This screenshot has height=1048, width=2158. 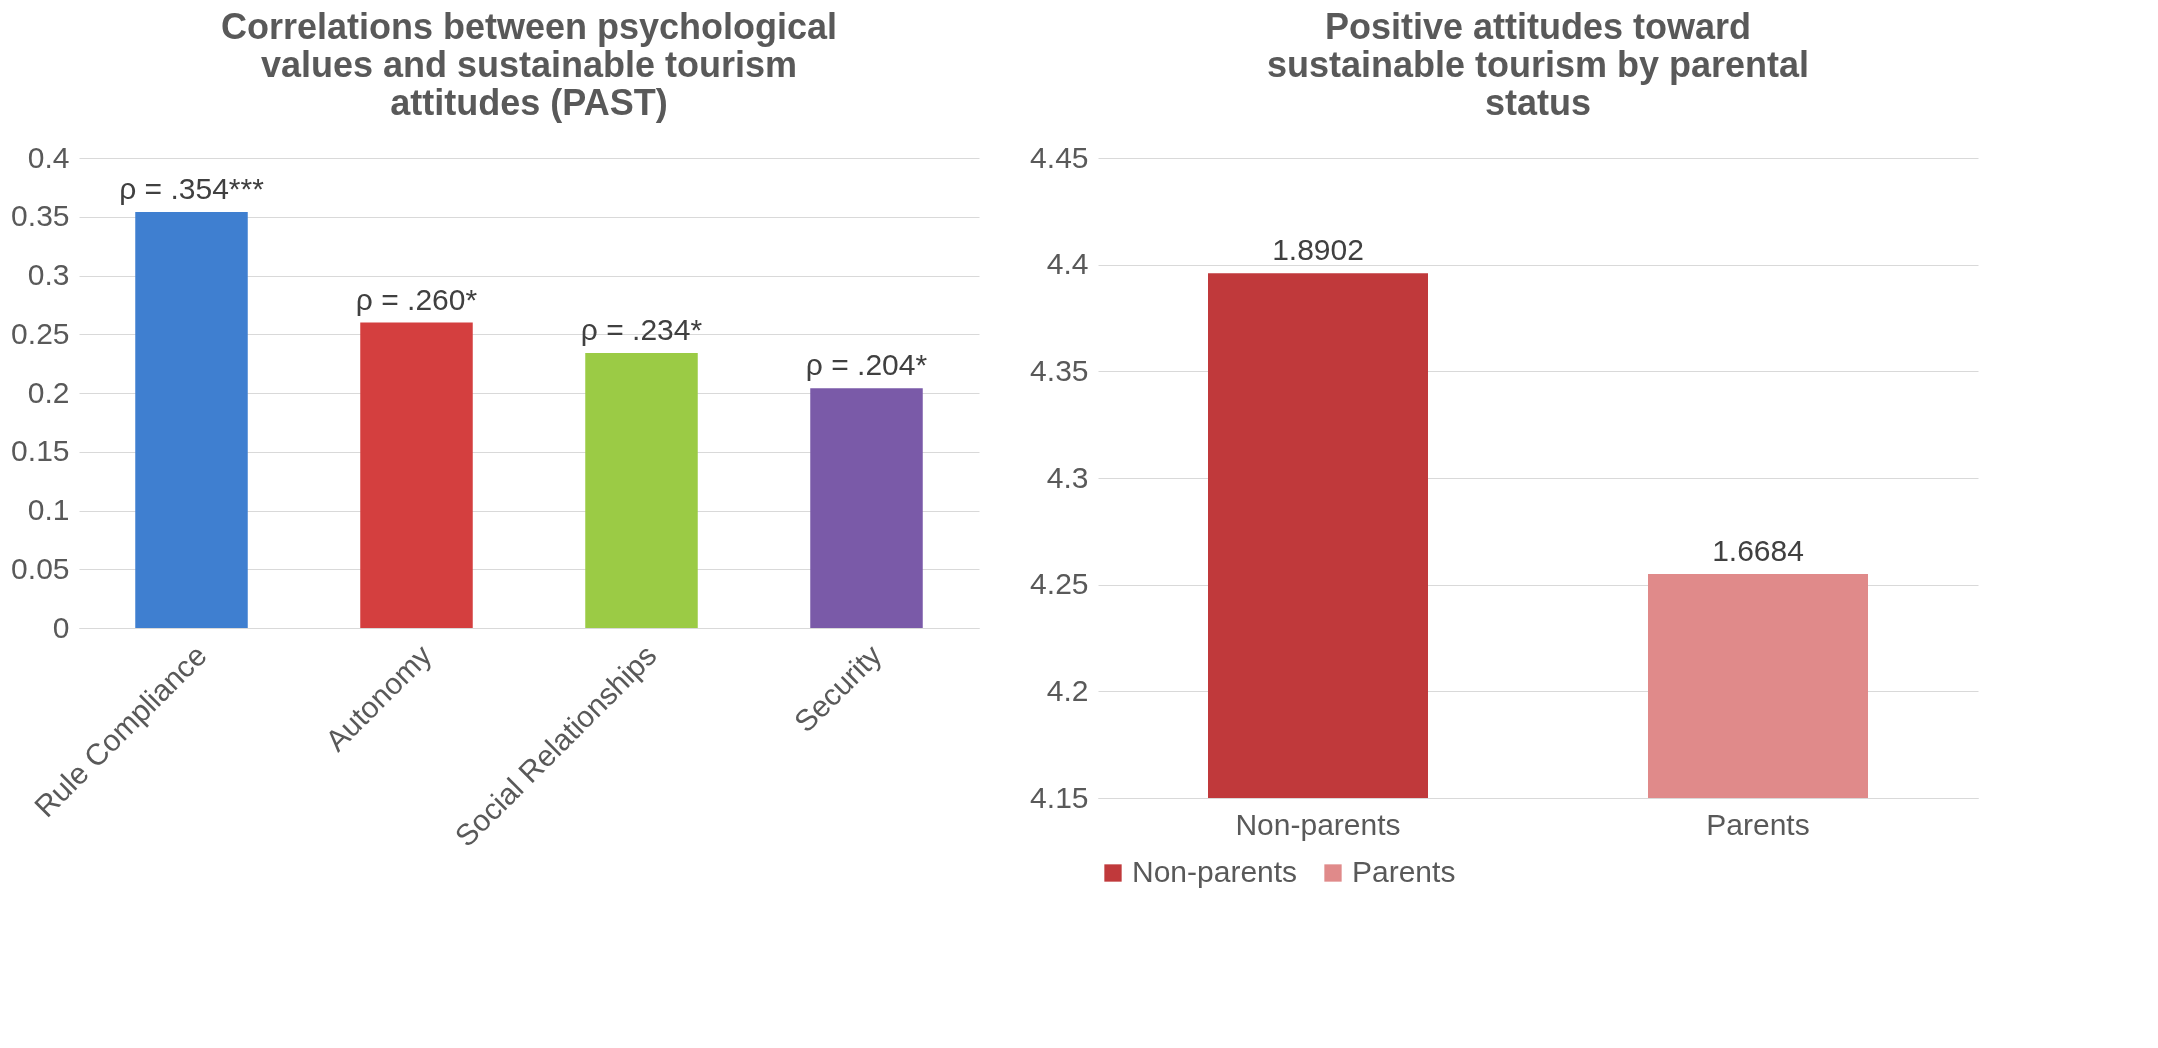 What do you see at coordinates (529, 64) in the screenshot?
I see `chart-title: Correlations between psychological values and sustainable tourism attitudes (PAST)` at bounding box center [529, 64].